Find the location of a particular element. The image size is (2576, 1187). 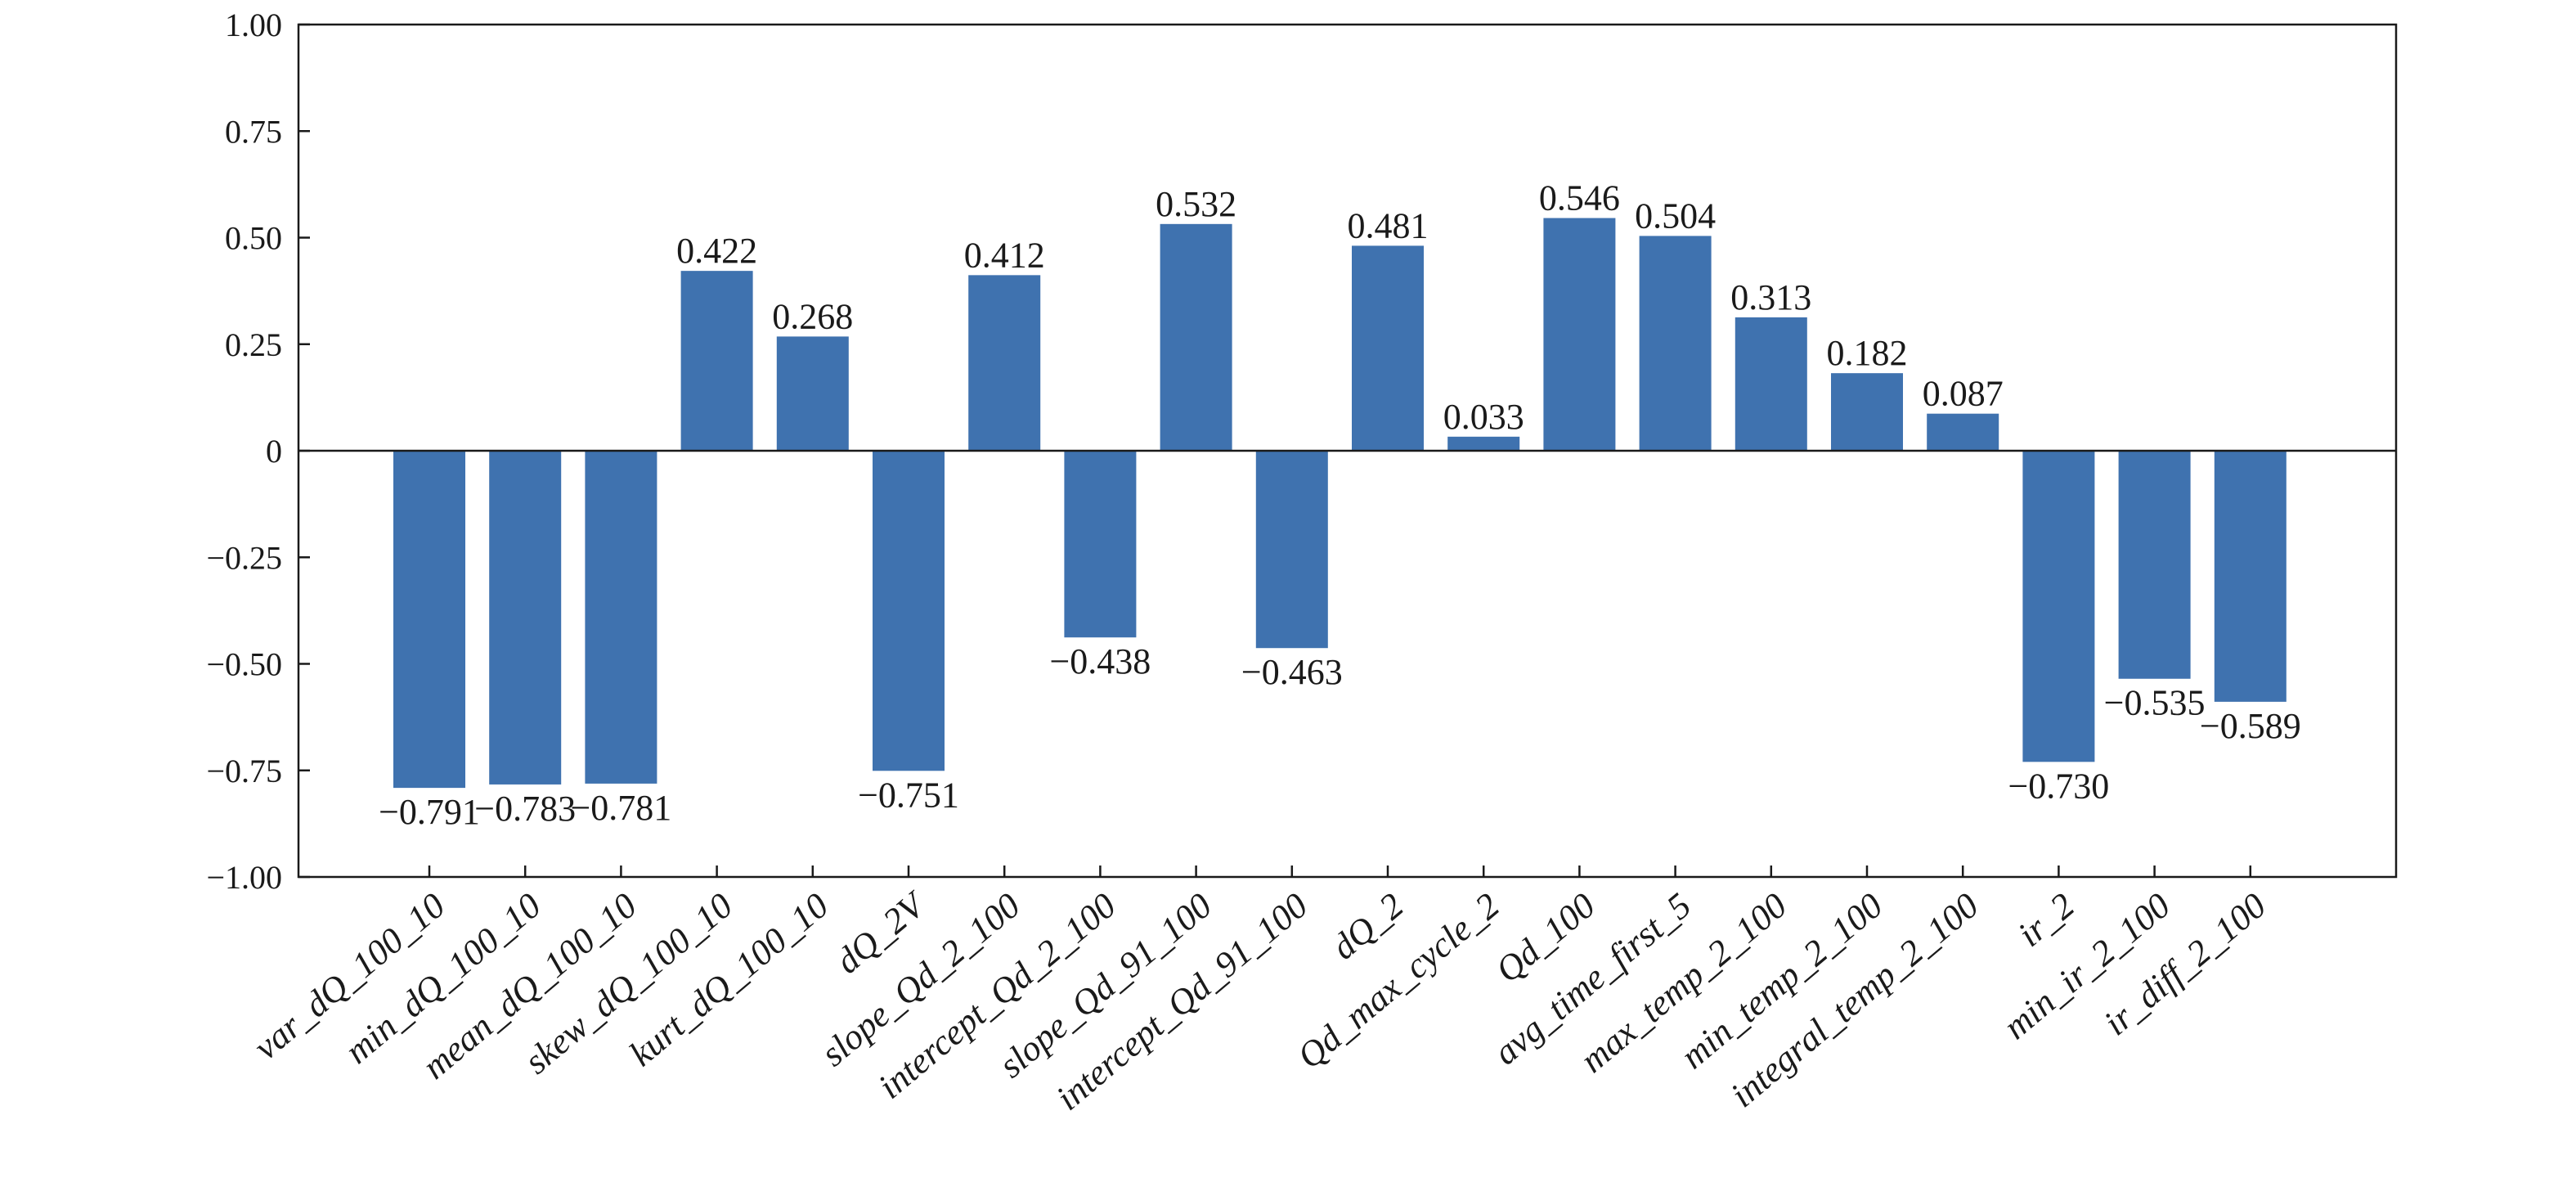

data-label: −0.791 is located at coordinates (430, 812).